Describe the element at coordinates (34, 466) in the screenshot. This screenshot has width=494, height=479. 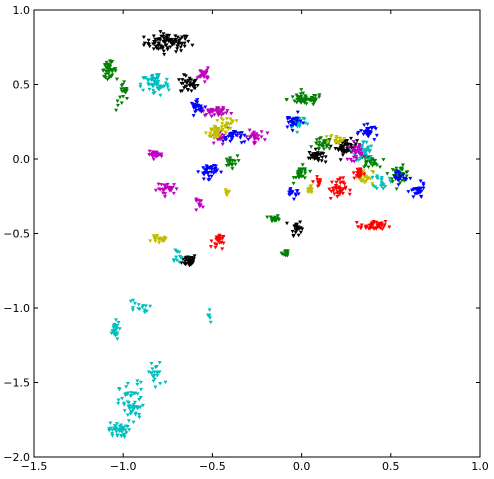
I see `x-tick-label: −1.5` at that location.